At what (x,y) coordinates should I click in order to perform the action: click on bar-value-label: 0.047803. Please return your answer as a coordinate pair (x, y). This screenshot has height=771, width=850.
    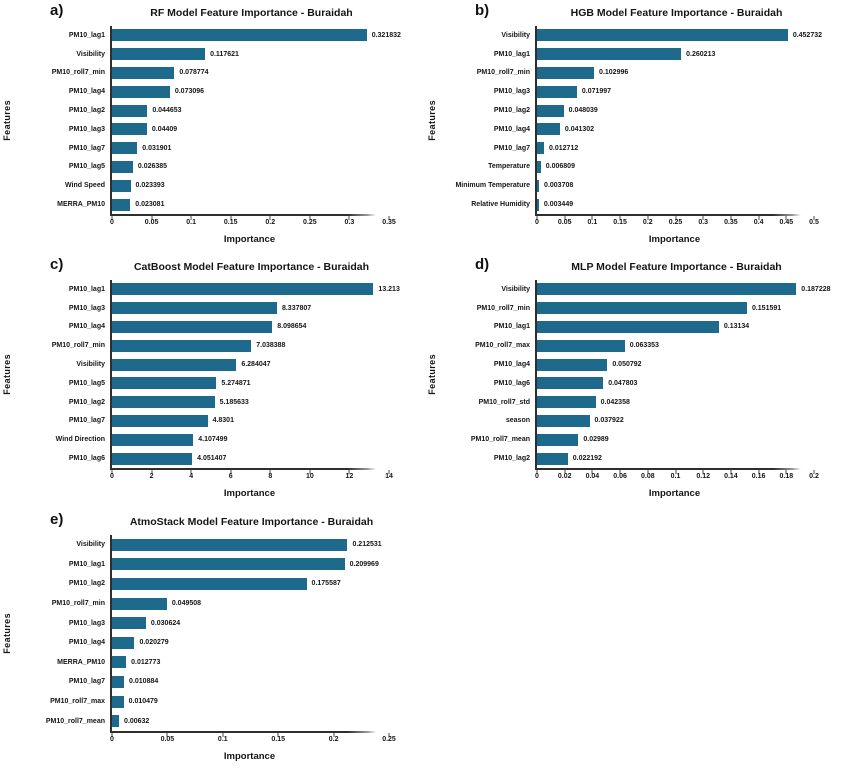
    Looking at the image, I should click on (623, 383).